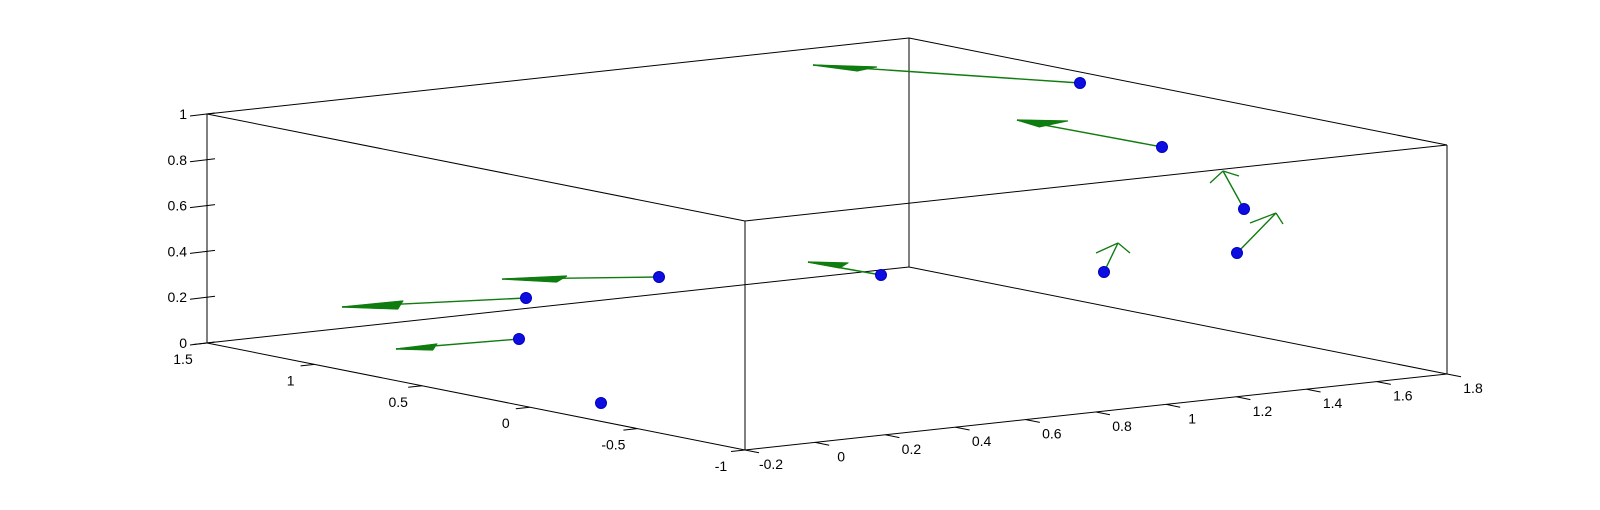 Image resolution: width=1600 pixels, height=510 pixels. What do you see at coordinates (183, 114) in the screenshot?
I see `z-tick-label: 1` at bounding box center [183, 114].